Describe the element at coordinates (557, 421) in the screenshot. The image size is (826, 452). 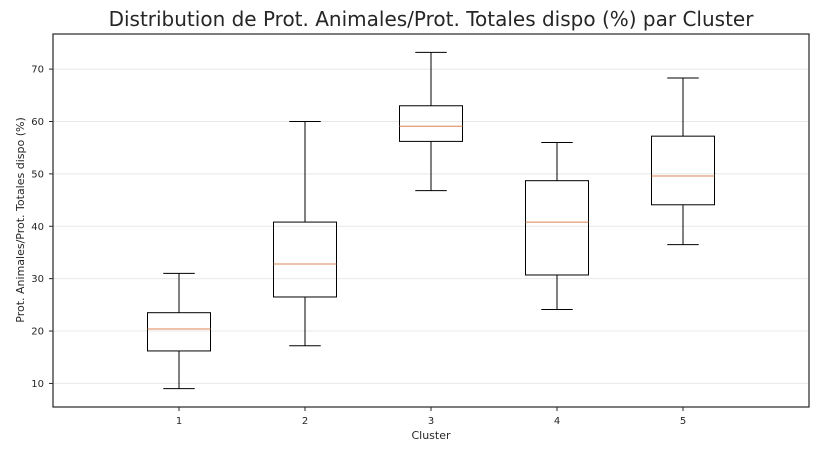
I see `x-tick-label: 4` at that location.